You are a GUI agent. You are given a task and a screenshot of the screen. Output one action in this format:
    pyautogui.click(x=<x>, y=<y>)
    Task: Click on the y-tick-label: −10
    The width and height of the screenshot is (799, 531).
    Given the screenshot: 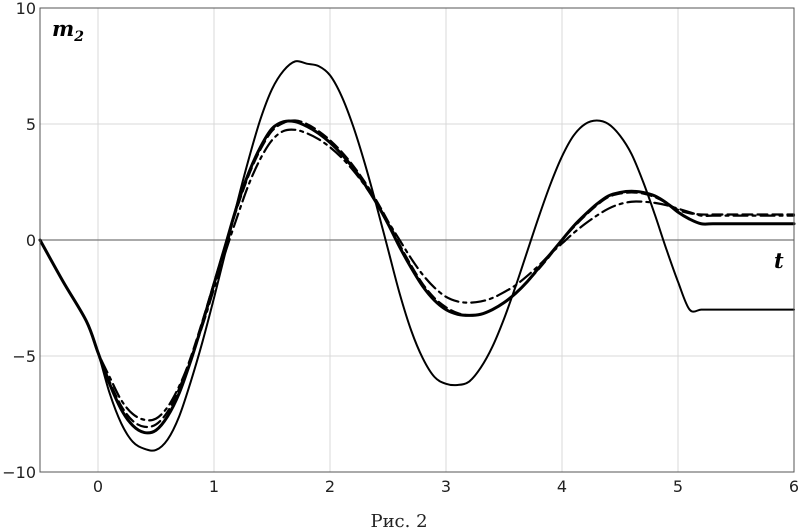 What is the action you would take?
    pyautogui.click(x=19, y=472)
    